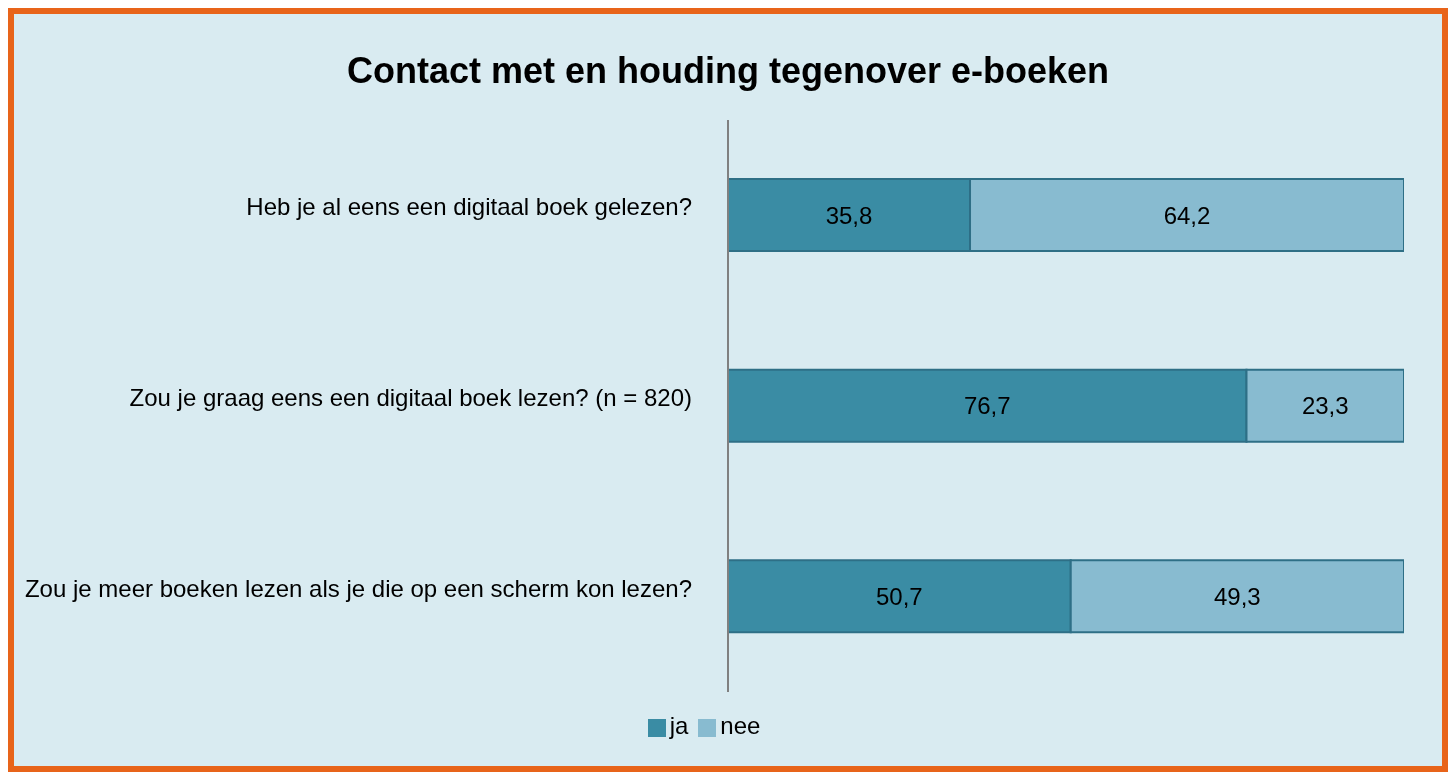 The image size is (1456, 780). I want to click on data-label: 23,3, so click(1325, 406).